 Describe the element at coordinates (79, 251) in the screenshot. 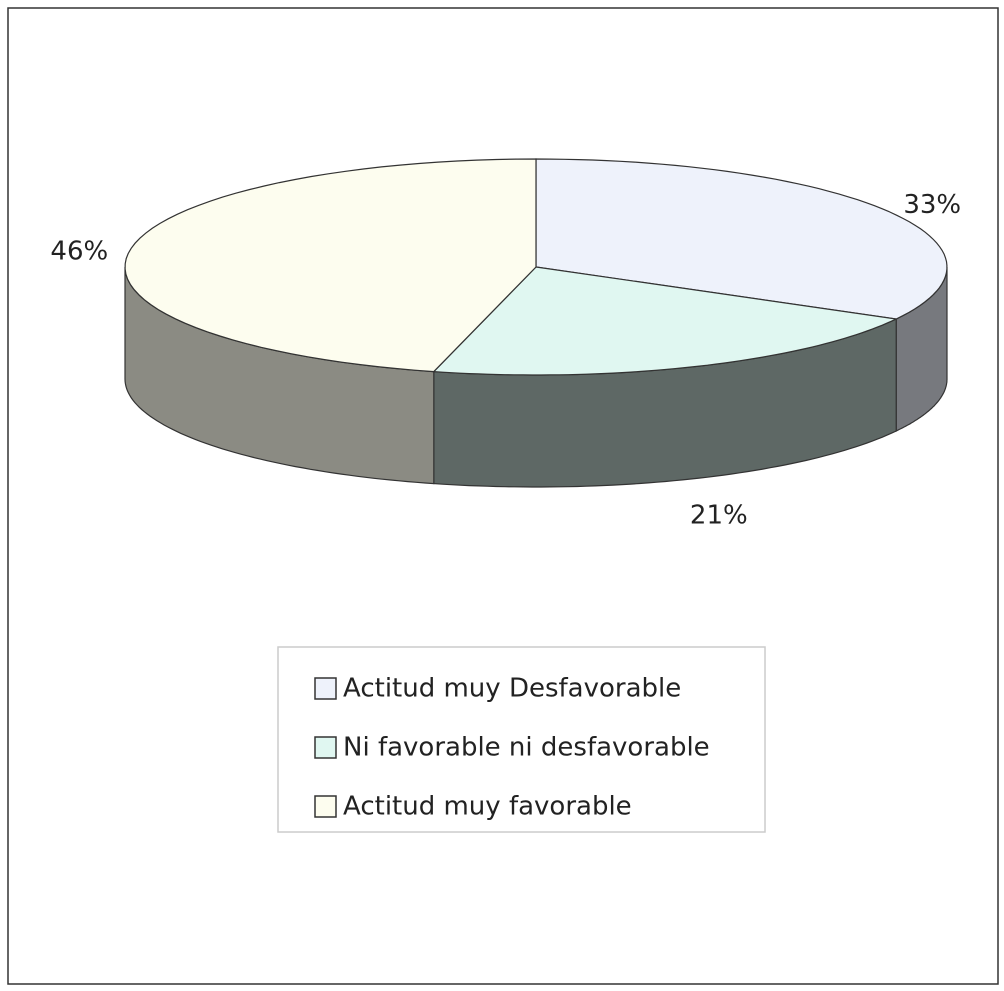

I see `data-label: 46%` at that location.